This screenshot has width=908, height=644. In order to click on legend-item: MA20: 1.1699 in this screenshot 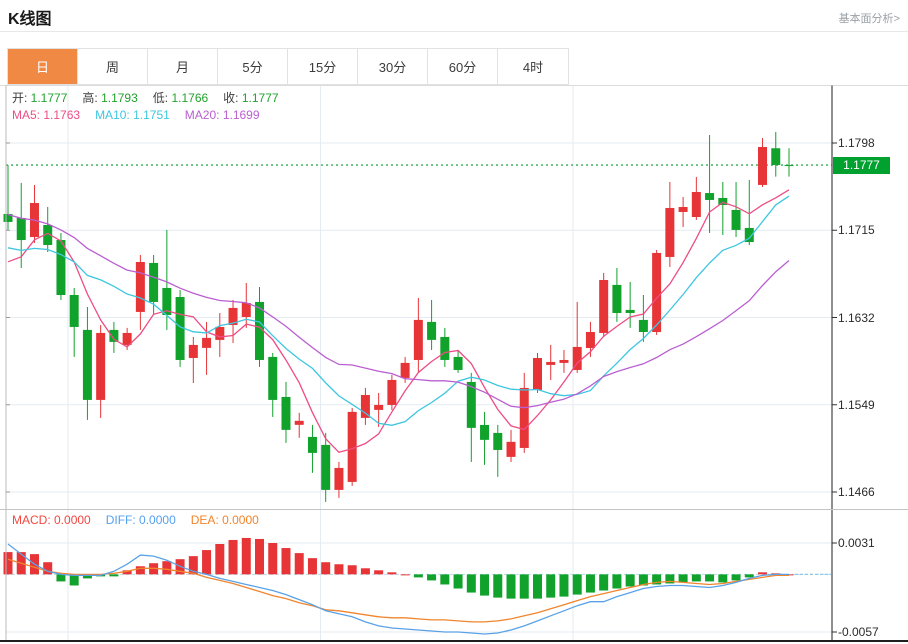, I will do `click(222, 115)`.